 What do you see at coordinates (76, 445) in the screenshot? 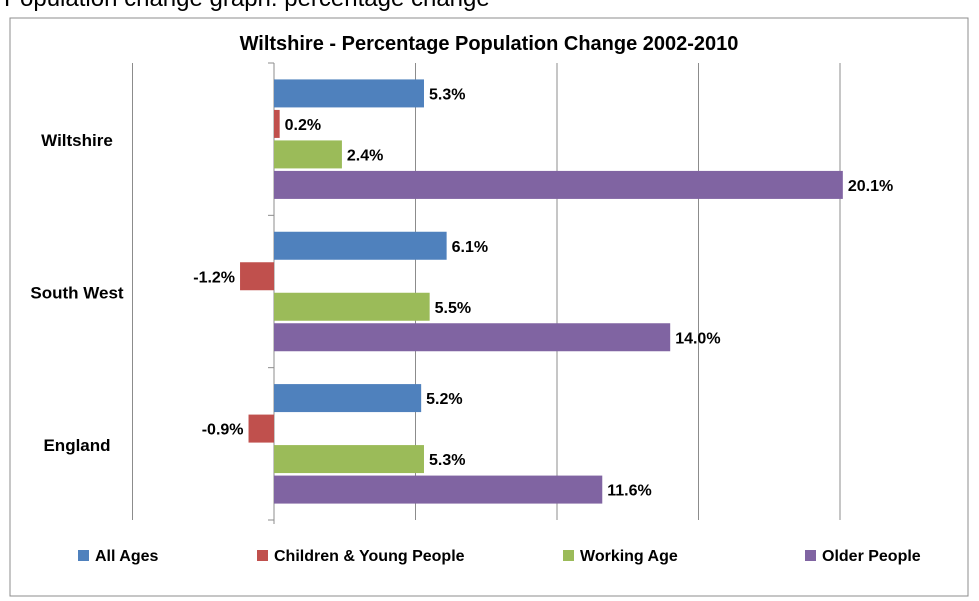
I see `category-label: England` at bounding box center [76, 445].